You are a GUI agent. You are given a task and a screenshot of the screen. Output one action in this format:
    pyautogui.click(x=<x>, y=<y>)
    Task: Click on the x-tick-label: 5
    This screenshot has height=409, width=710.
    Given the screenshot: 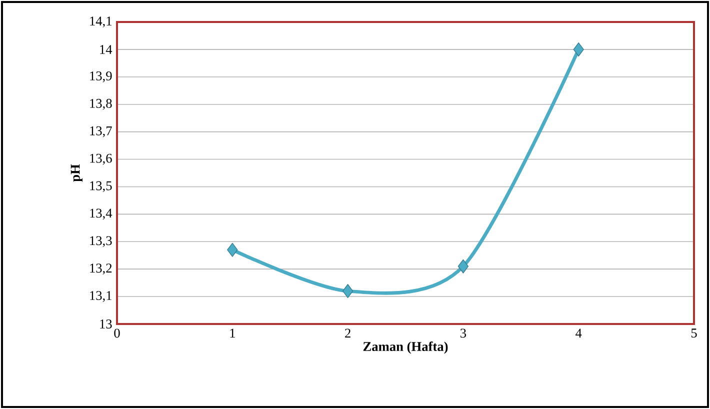 What is the action you would take?
    pyautogui.click(x=694, y=333)
    